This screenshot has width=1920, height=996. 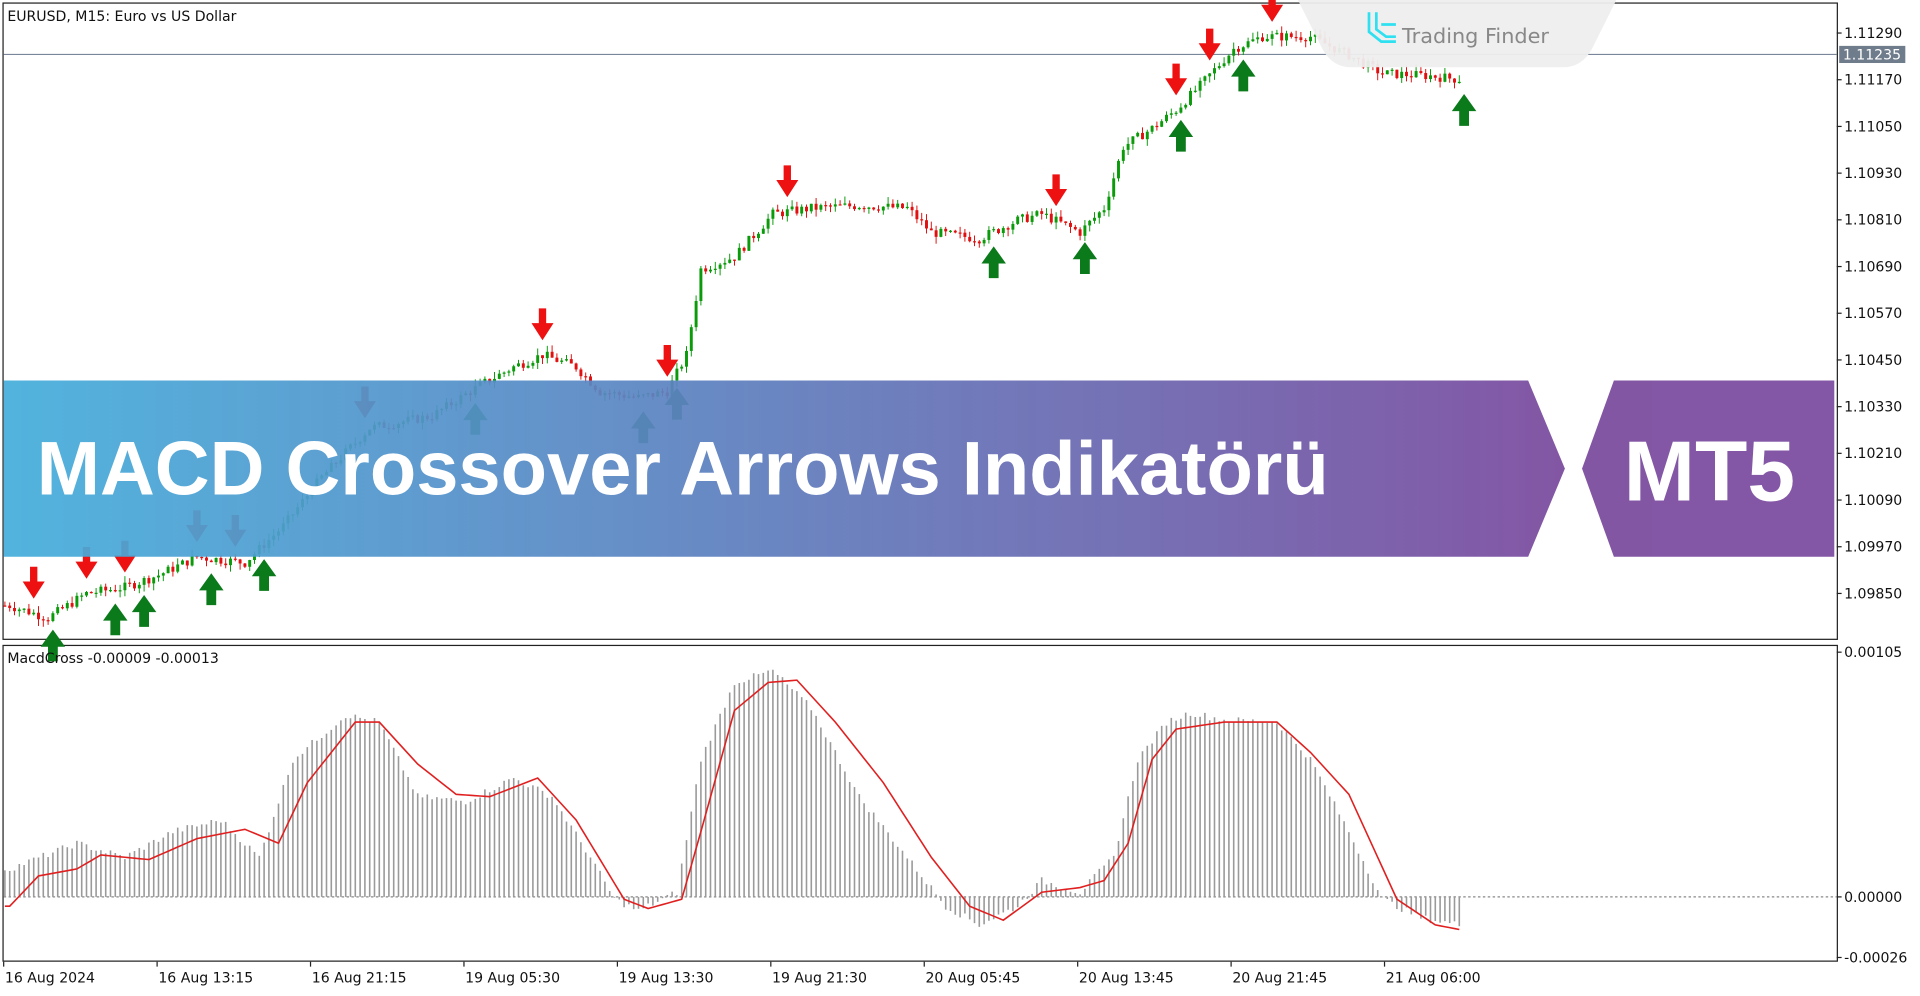 I want to click on price-tick-label: 1.10690, so click(x=1873, y=267).